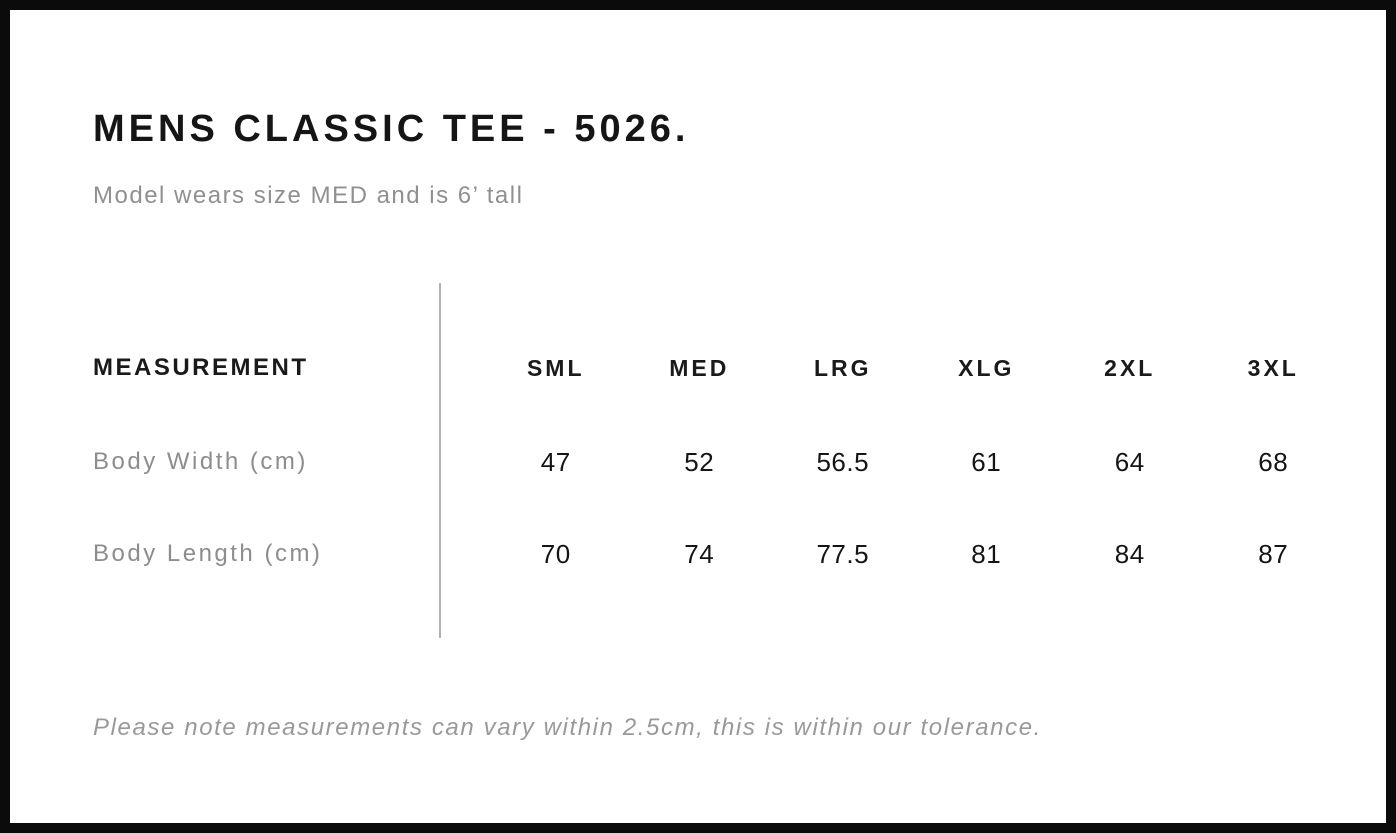 The width and height of the screenshot is (1396, 833). I want to click on size-header-2xl: 2XL, so click(1130, 367).